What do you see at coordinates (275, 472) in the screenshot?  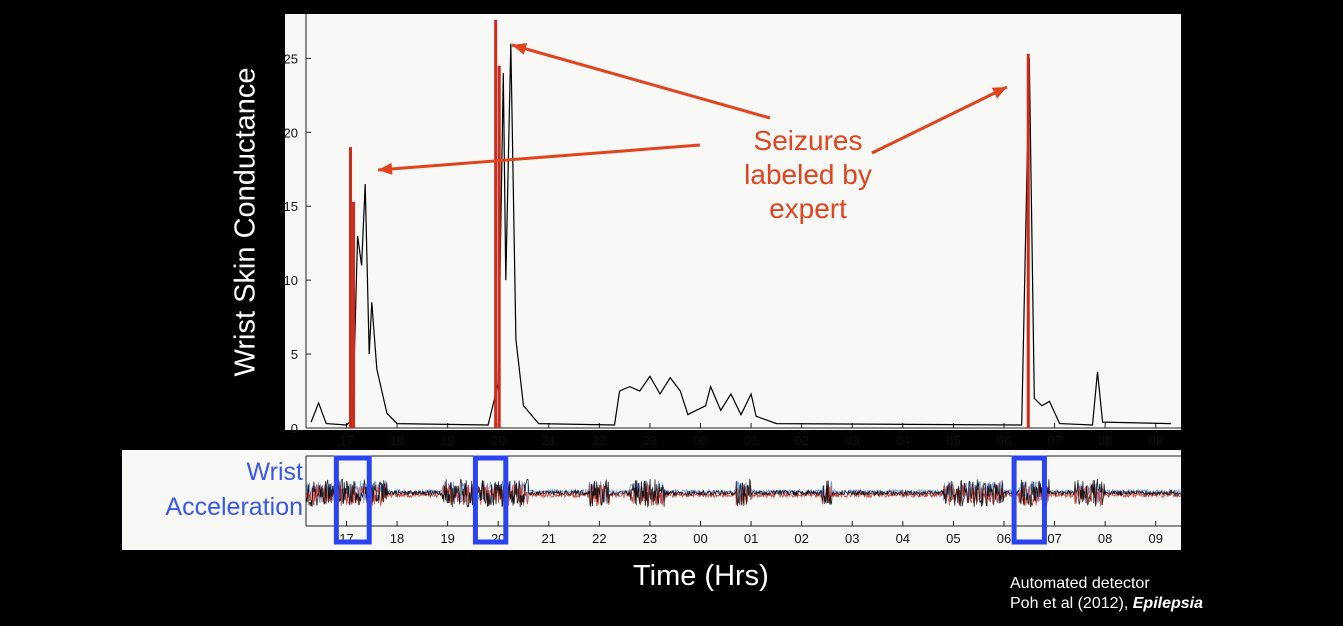 I see `acceleration-label: Wrist` at bounding box center [275, 472].